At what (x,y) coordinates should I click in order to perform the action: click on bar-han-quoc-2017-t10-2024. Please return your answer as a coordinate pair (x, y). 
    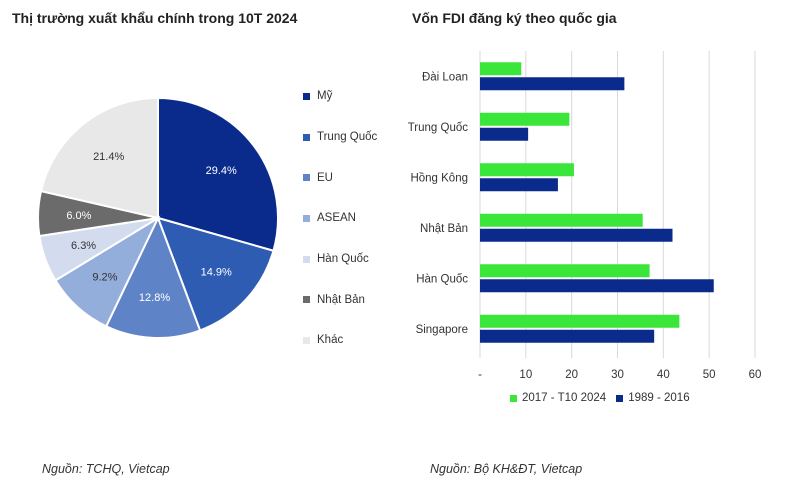
    Looking at the image, I should click on (565, 271).